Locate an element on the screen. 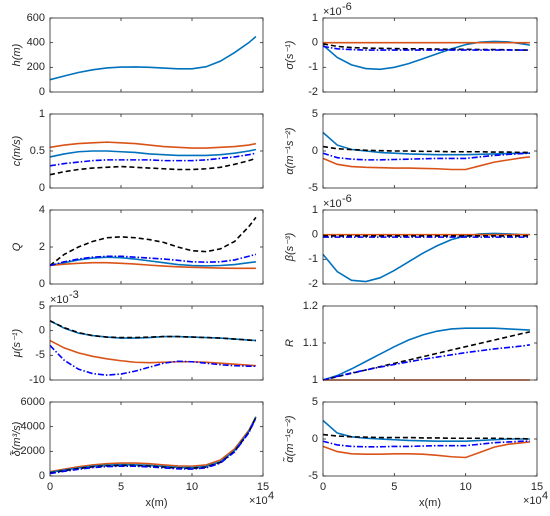 This screenshot has width=550, height=516. x-tick-label: 5 is located at coordinates (121, 487).